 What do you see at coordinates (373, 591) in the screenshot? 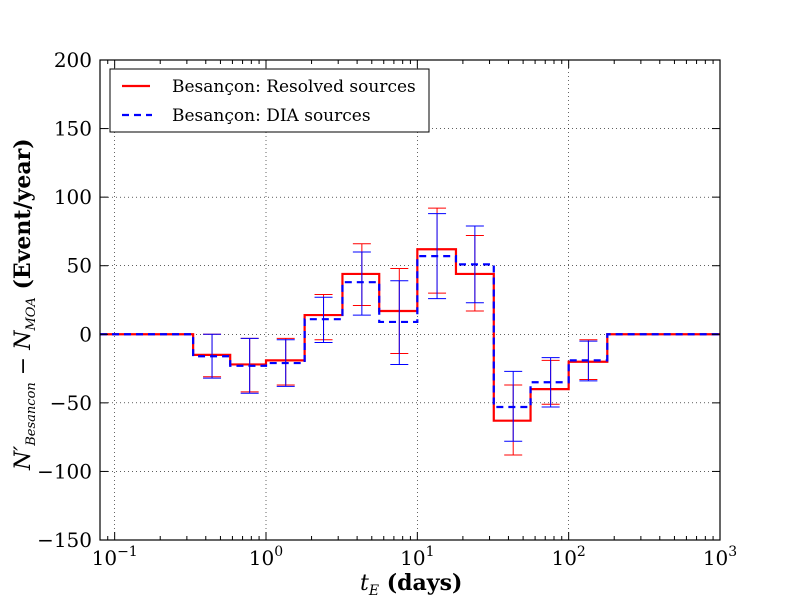
I see `x-axis-sub: E` at bounding box center [373, 591].